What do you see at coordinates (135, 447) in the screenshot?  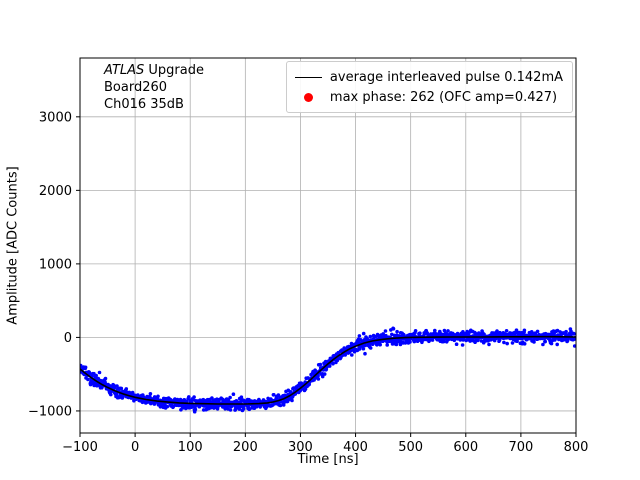 I see `x-tick-label: 0` at bounding box center [135, 447].